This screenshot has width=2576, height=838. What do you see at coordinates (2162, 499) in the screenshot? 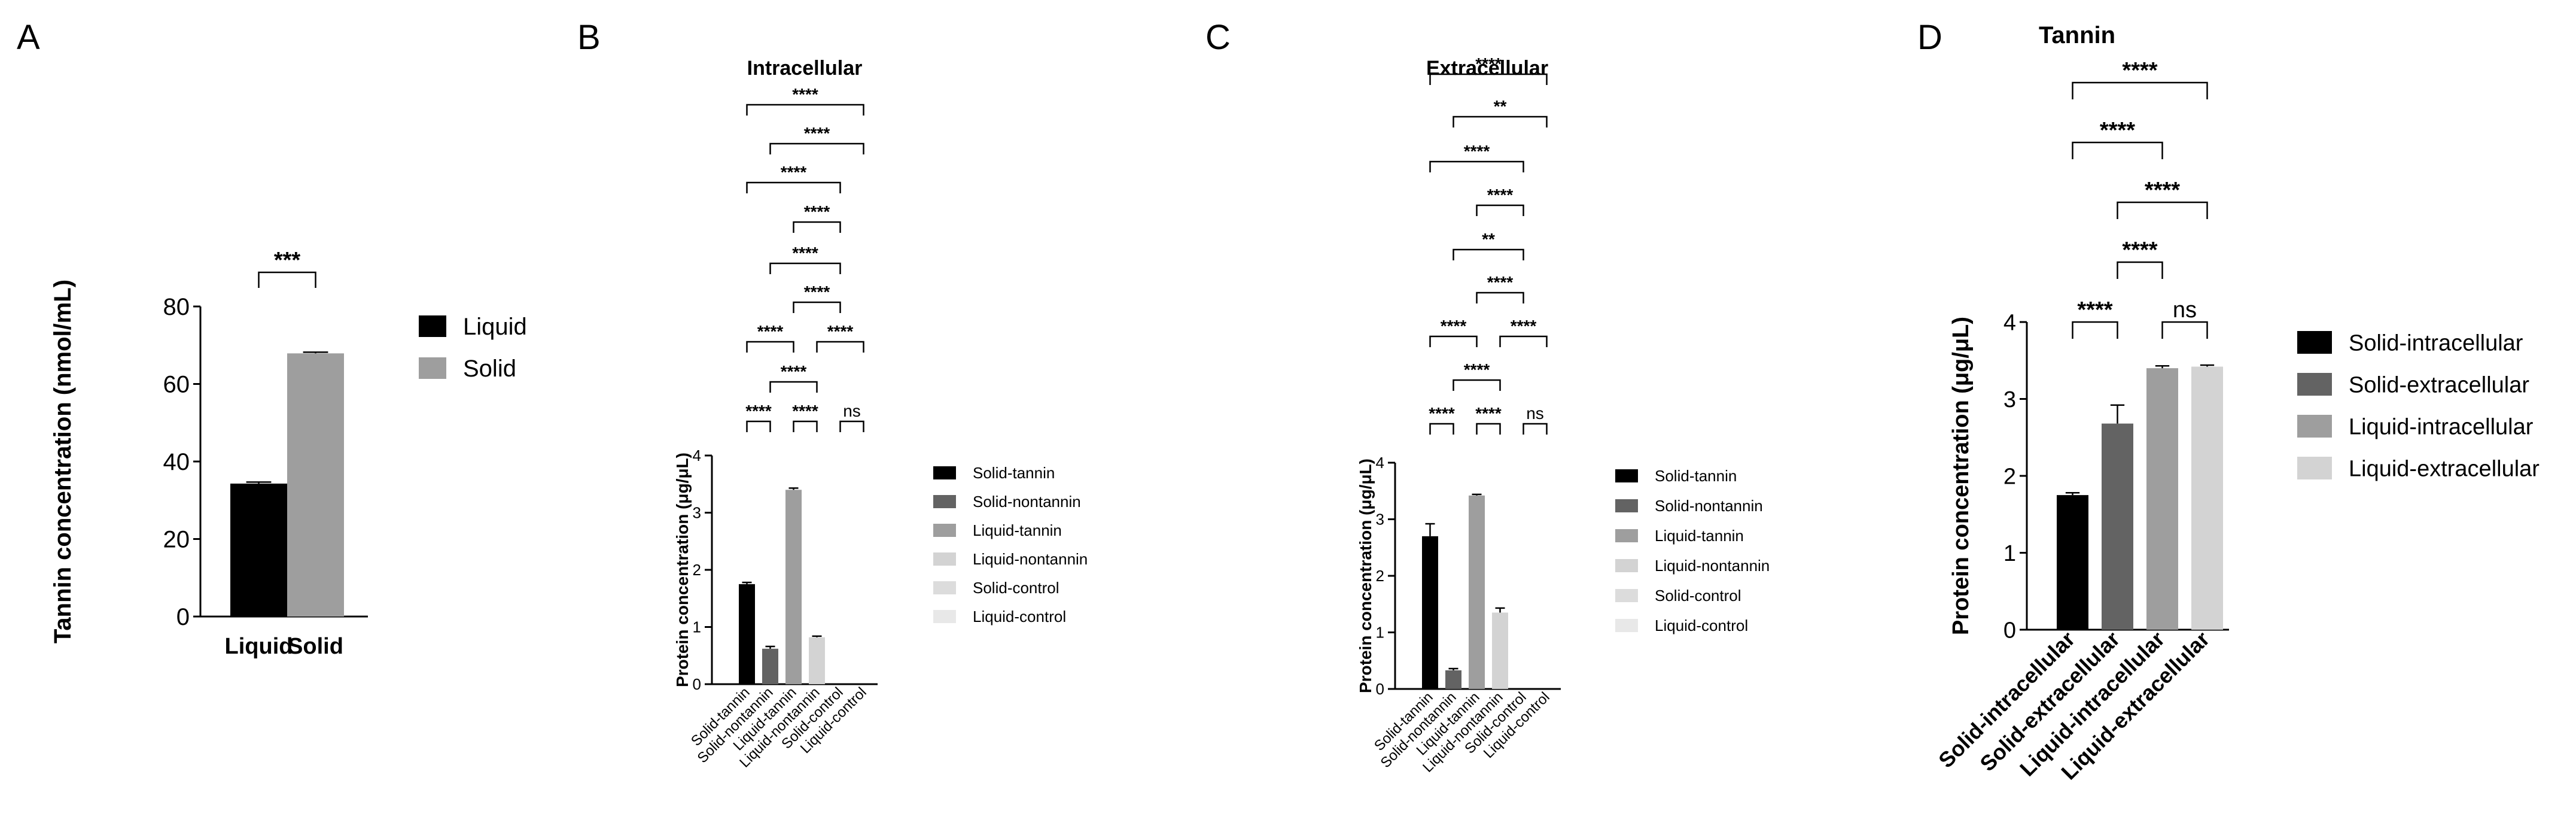
I see `bar-liquid-intracellular` at bounding box center [2162, 499].